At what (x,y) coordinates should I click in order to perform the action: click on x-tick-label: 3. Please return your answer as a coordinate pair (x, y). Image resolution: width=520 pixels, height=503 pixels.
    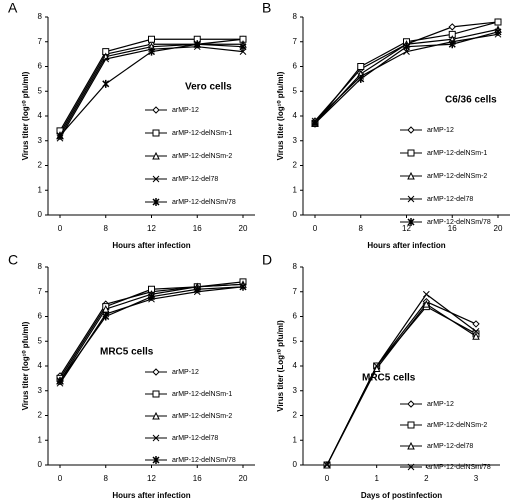
    Looking at the image, I should click on (476, 478).